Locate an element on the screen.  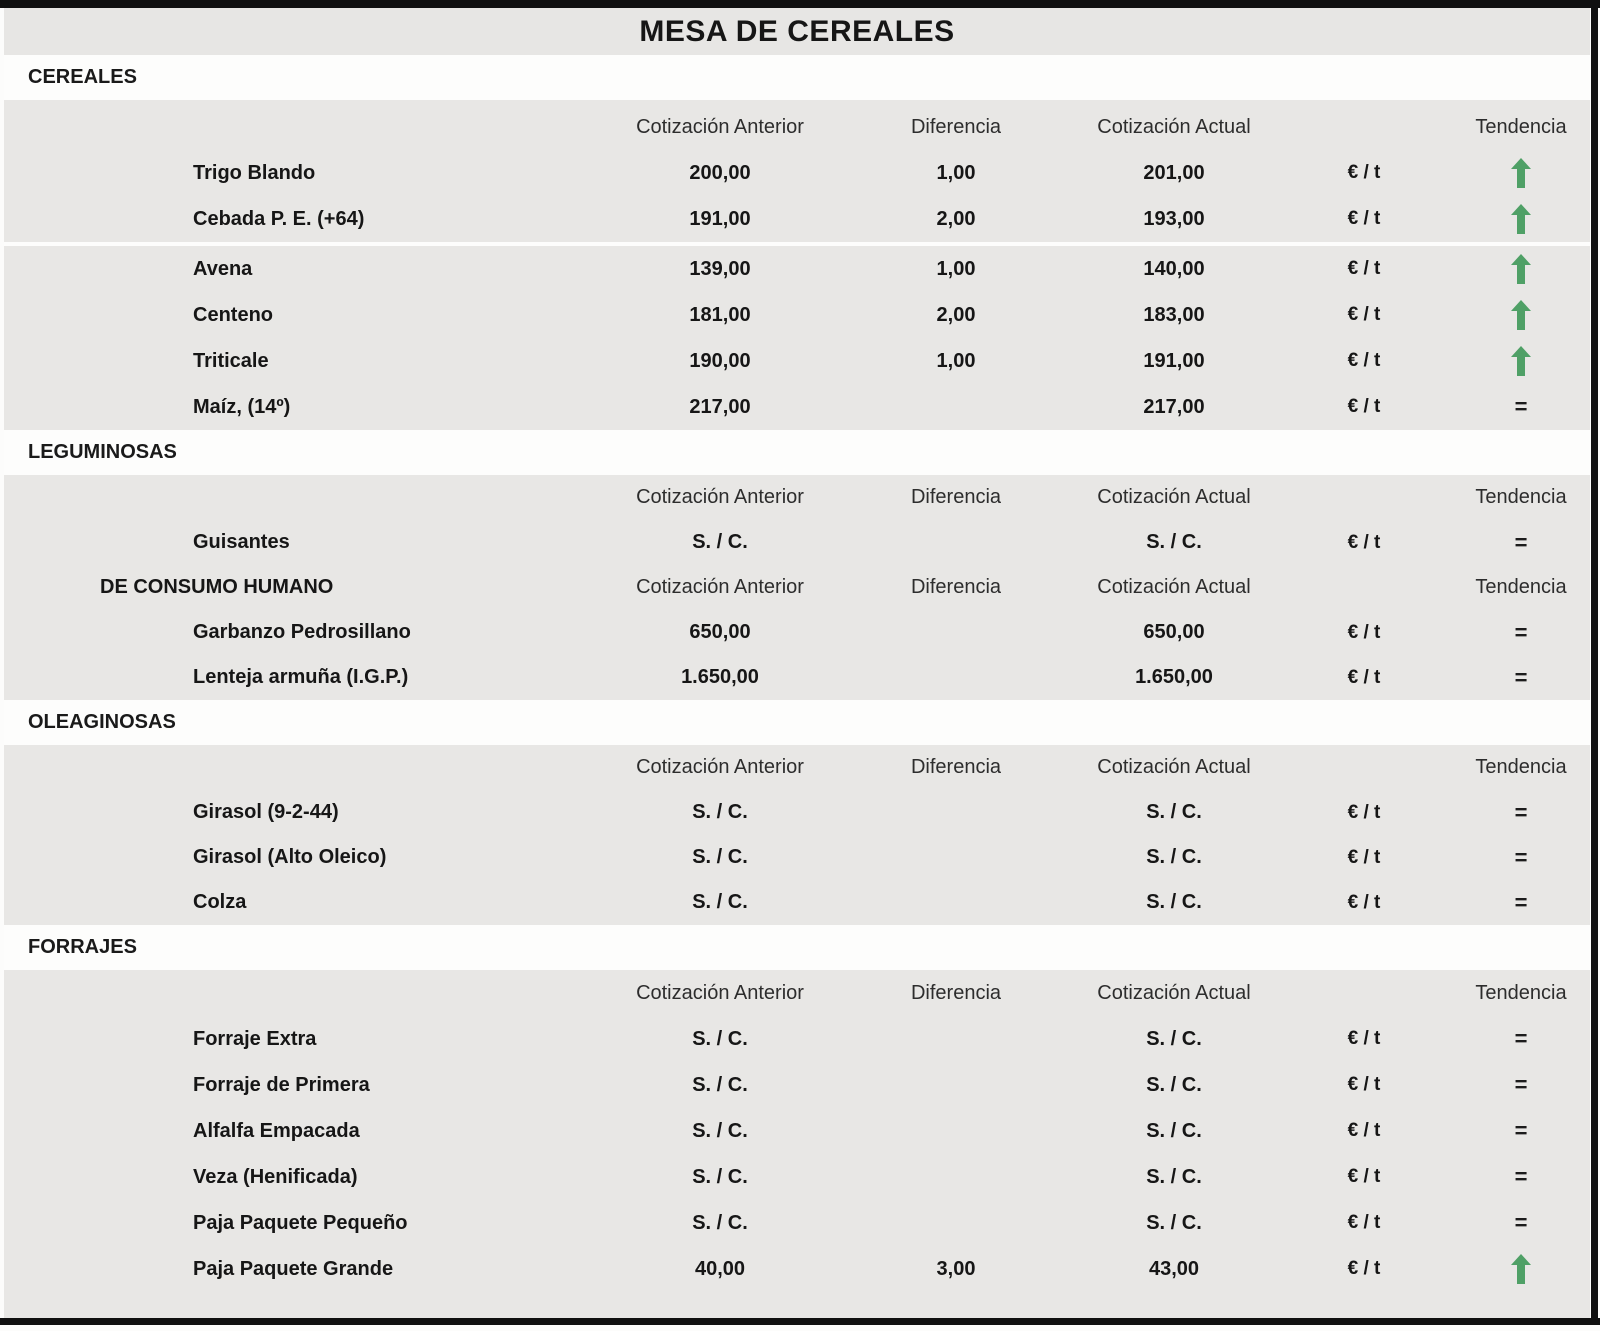
bottom-border is located at coordinates (800, 1321).